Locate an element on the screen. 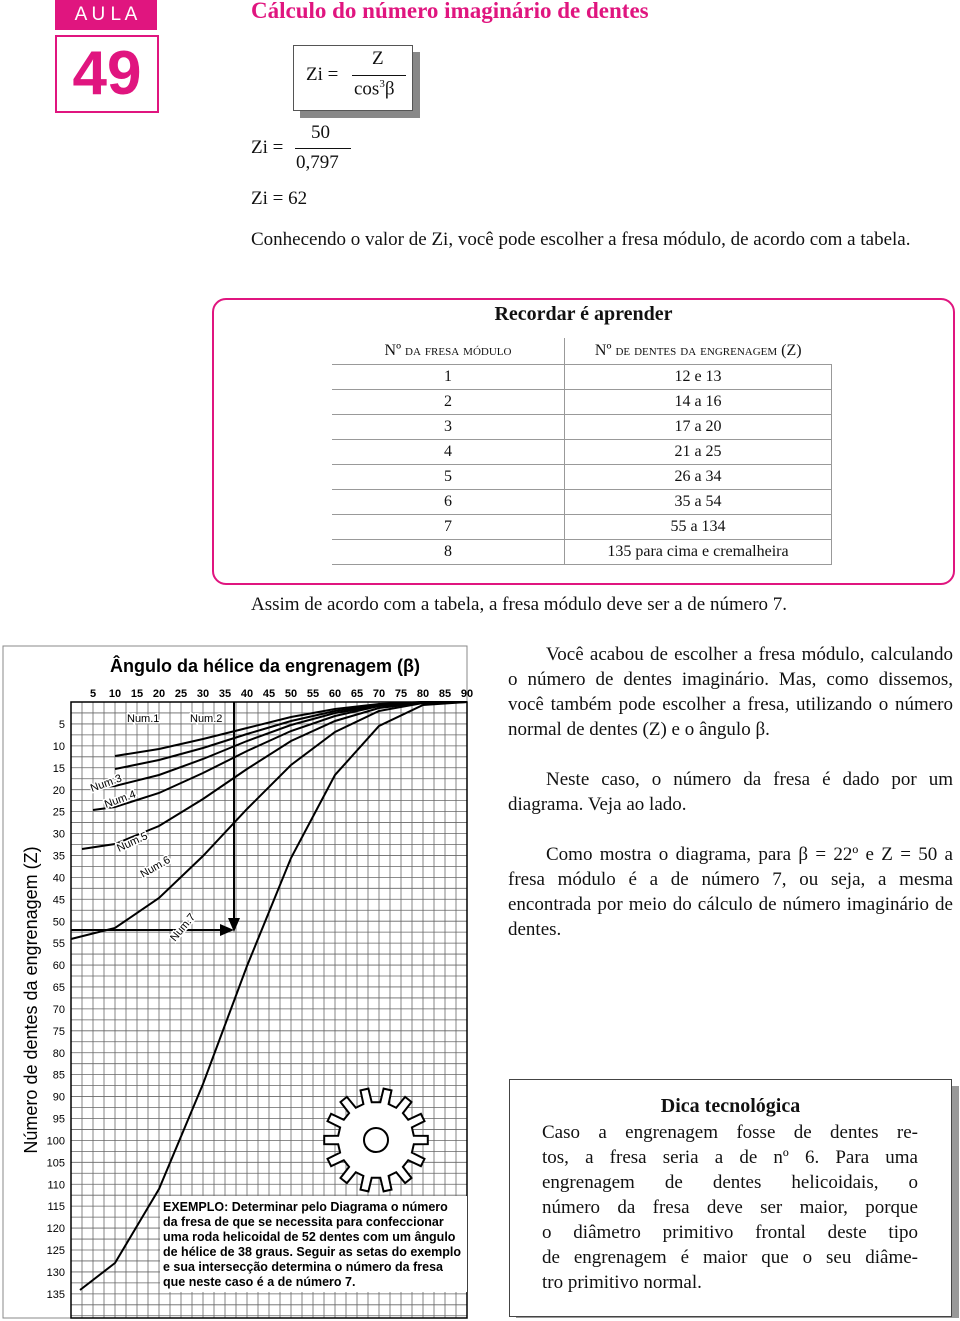  table-row: 6 35 a 54 is located at coordinates (582, 502).